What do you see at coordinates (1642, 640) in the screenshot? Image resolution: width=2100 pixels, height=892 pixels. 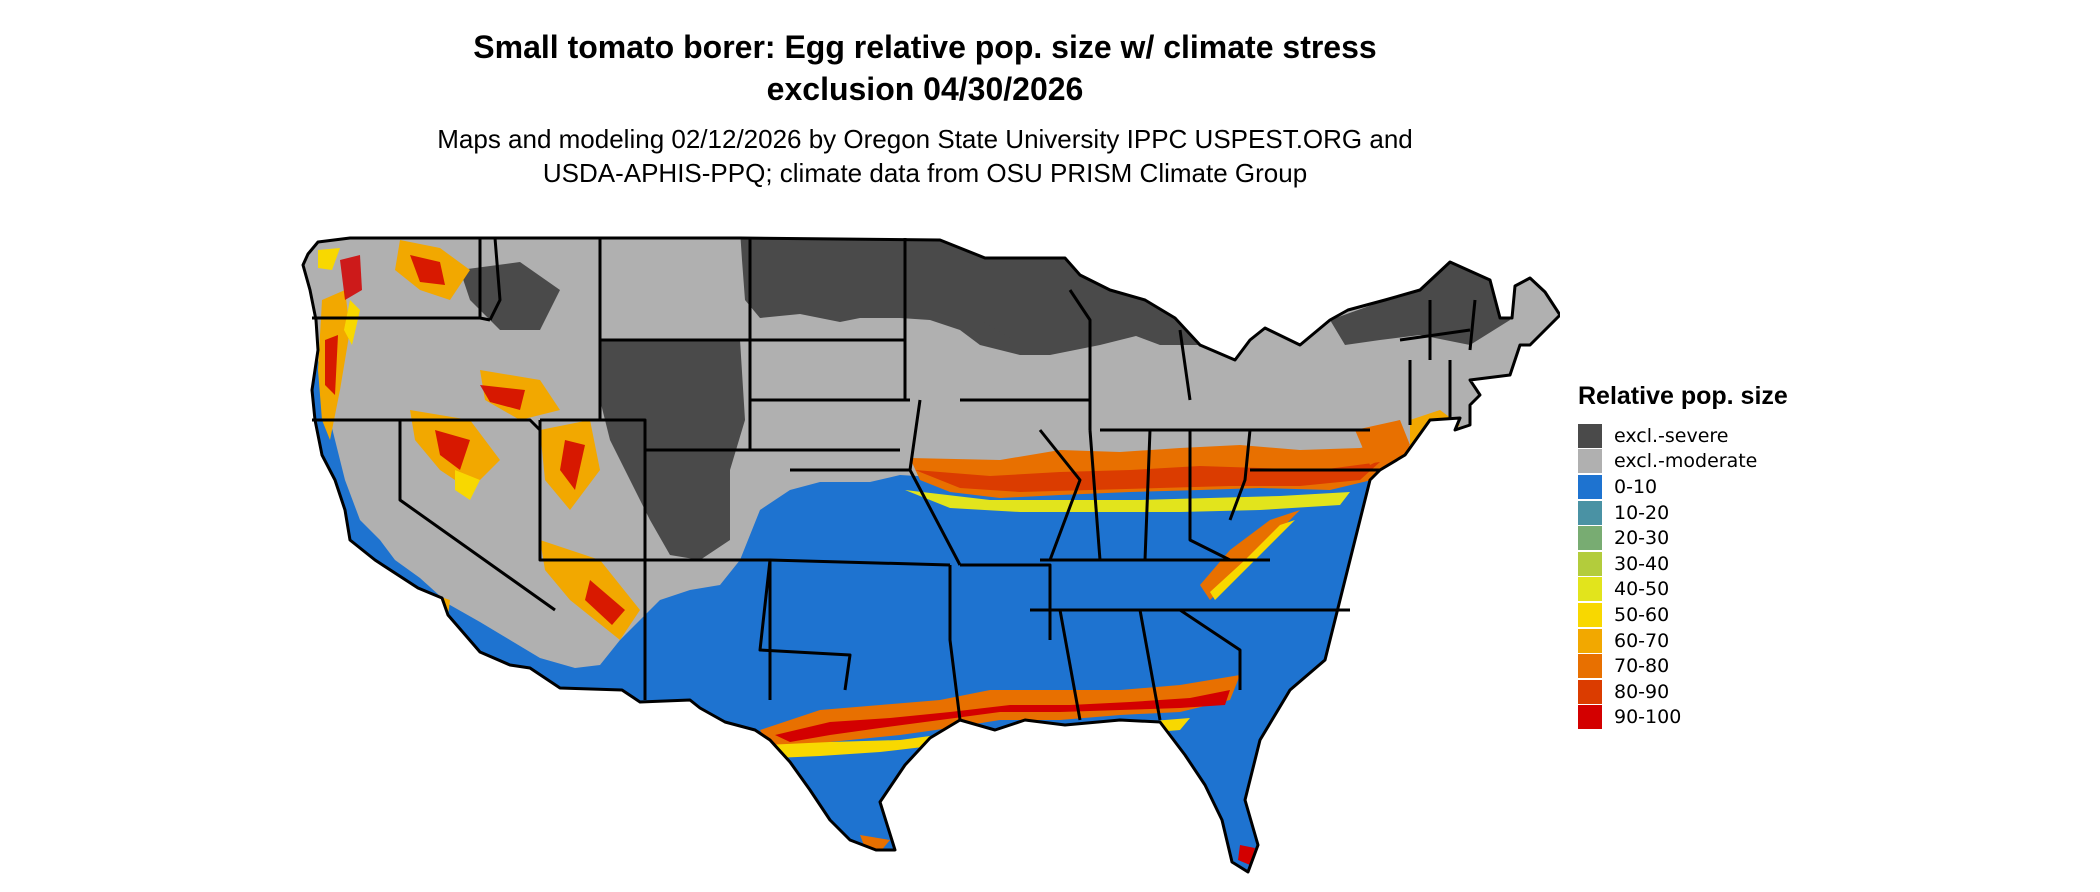 I see `legend-label: 60-70` at bounding box center [1642, 640].